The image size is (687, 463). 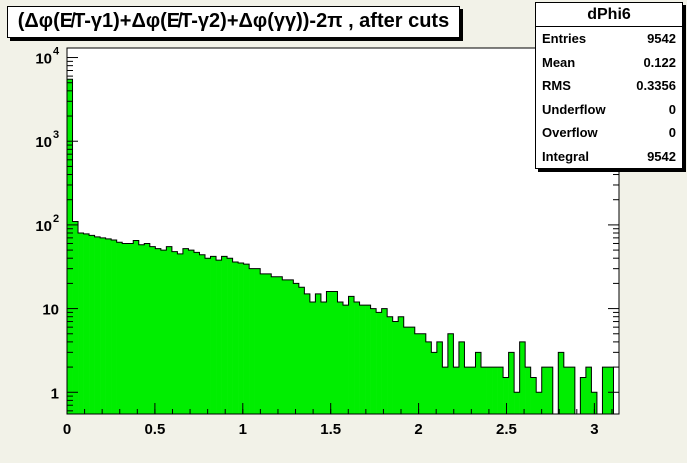 What do you see at coordinates (656, 86) in the screenshot?
I see `stats-value: 0.3356` at bounding box center [656, 86].